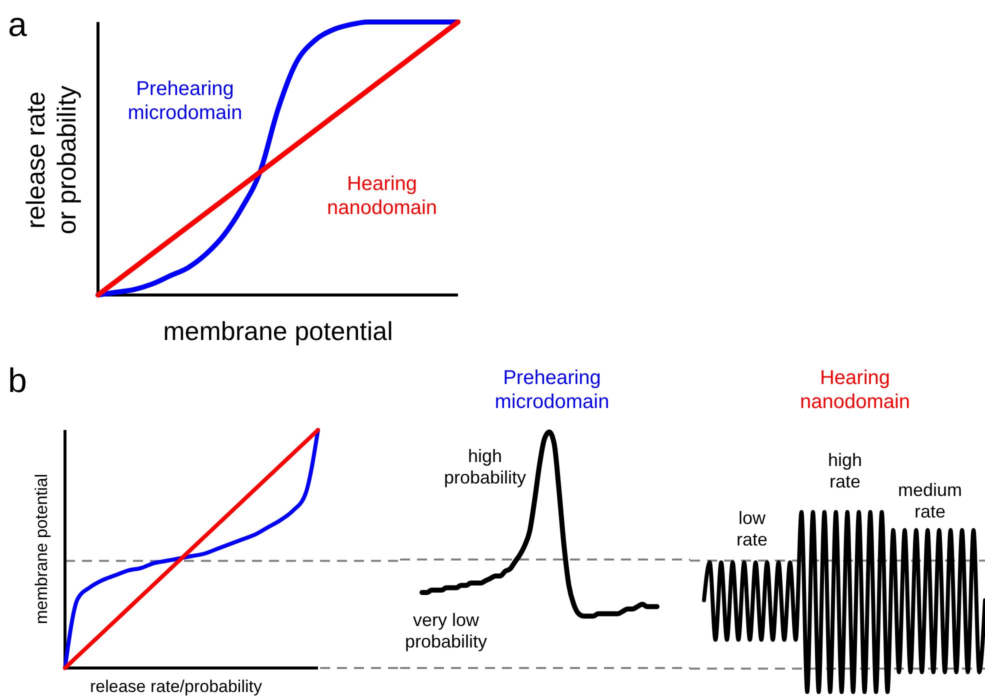  What do you see at coordinates (930, 501) in the screenshot?
I see `annotation: medium rate` at bounding box center [930, 501].